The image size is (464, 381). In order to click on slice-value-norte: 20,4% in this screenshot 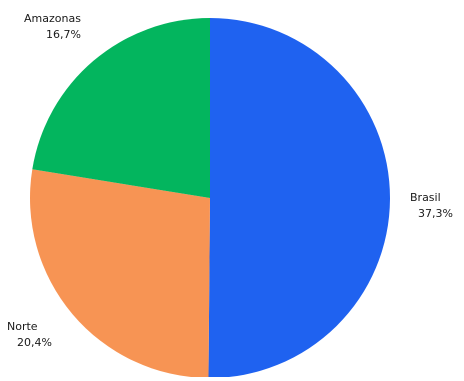, I will do `click(34, 342)`.